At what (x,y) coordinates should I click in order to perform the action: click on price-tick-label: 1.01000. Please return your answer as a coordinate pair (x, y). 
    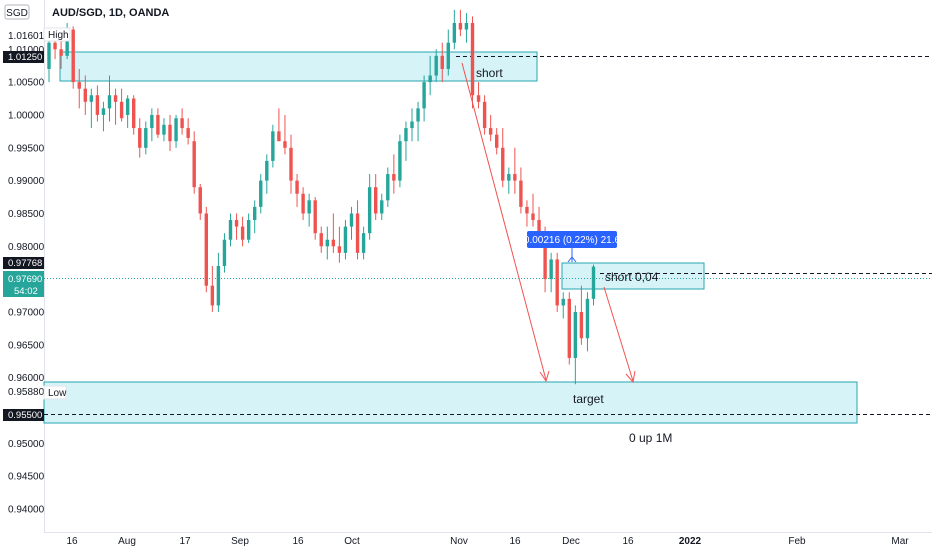
    Looking at the image, I should click on (26, 50).